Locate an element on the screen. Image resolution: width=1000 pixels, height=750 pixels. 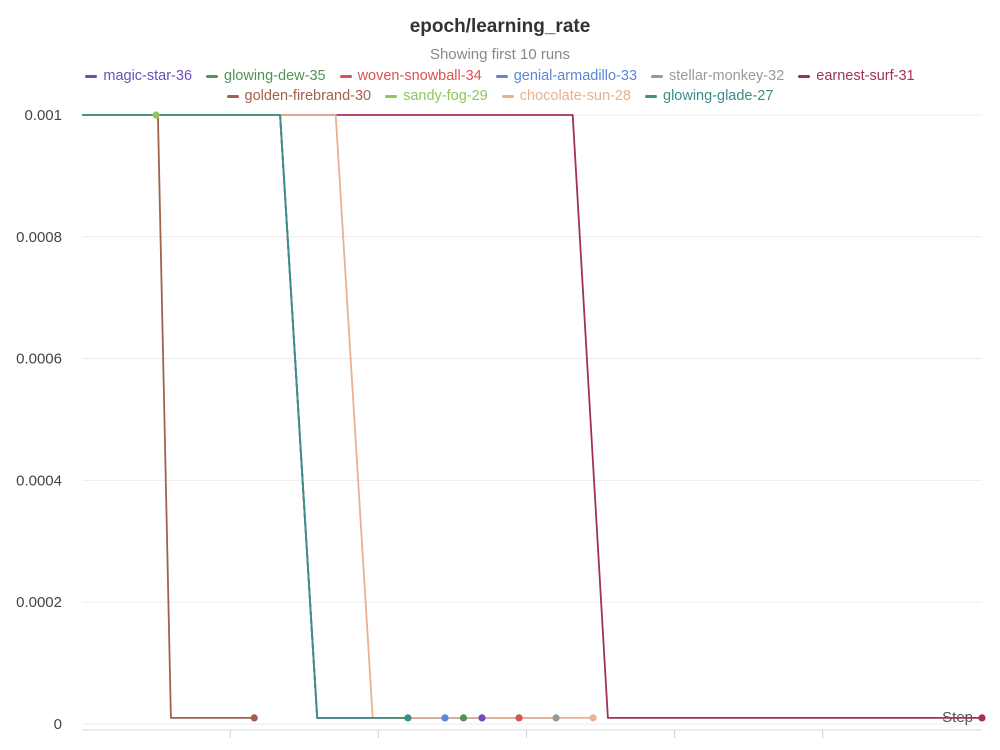
legend-item: stellar-monkey-32 is located at coordinates (717, 76).